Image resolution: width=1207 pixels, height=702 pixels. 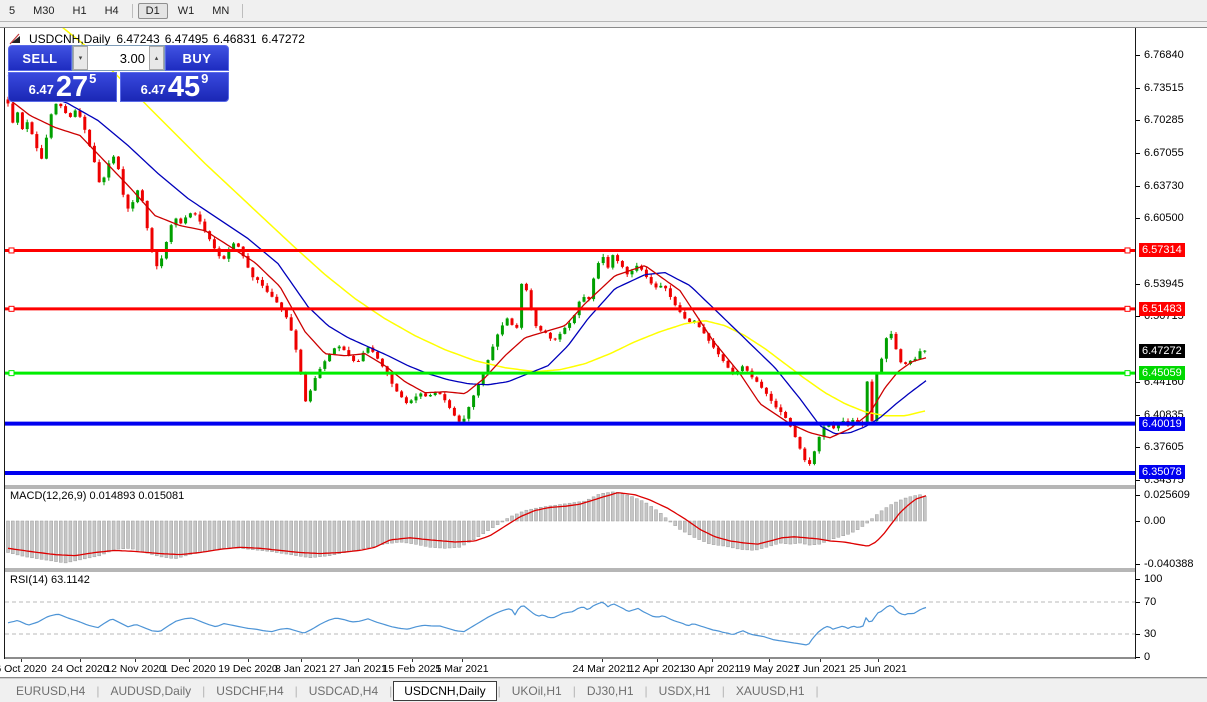 What do you see at coordinates (51, 690) in the screenshot?
I see `chart-tab-eurusd: EURUSD,H4` at bounding box center [51, 690].